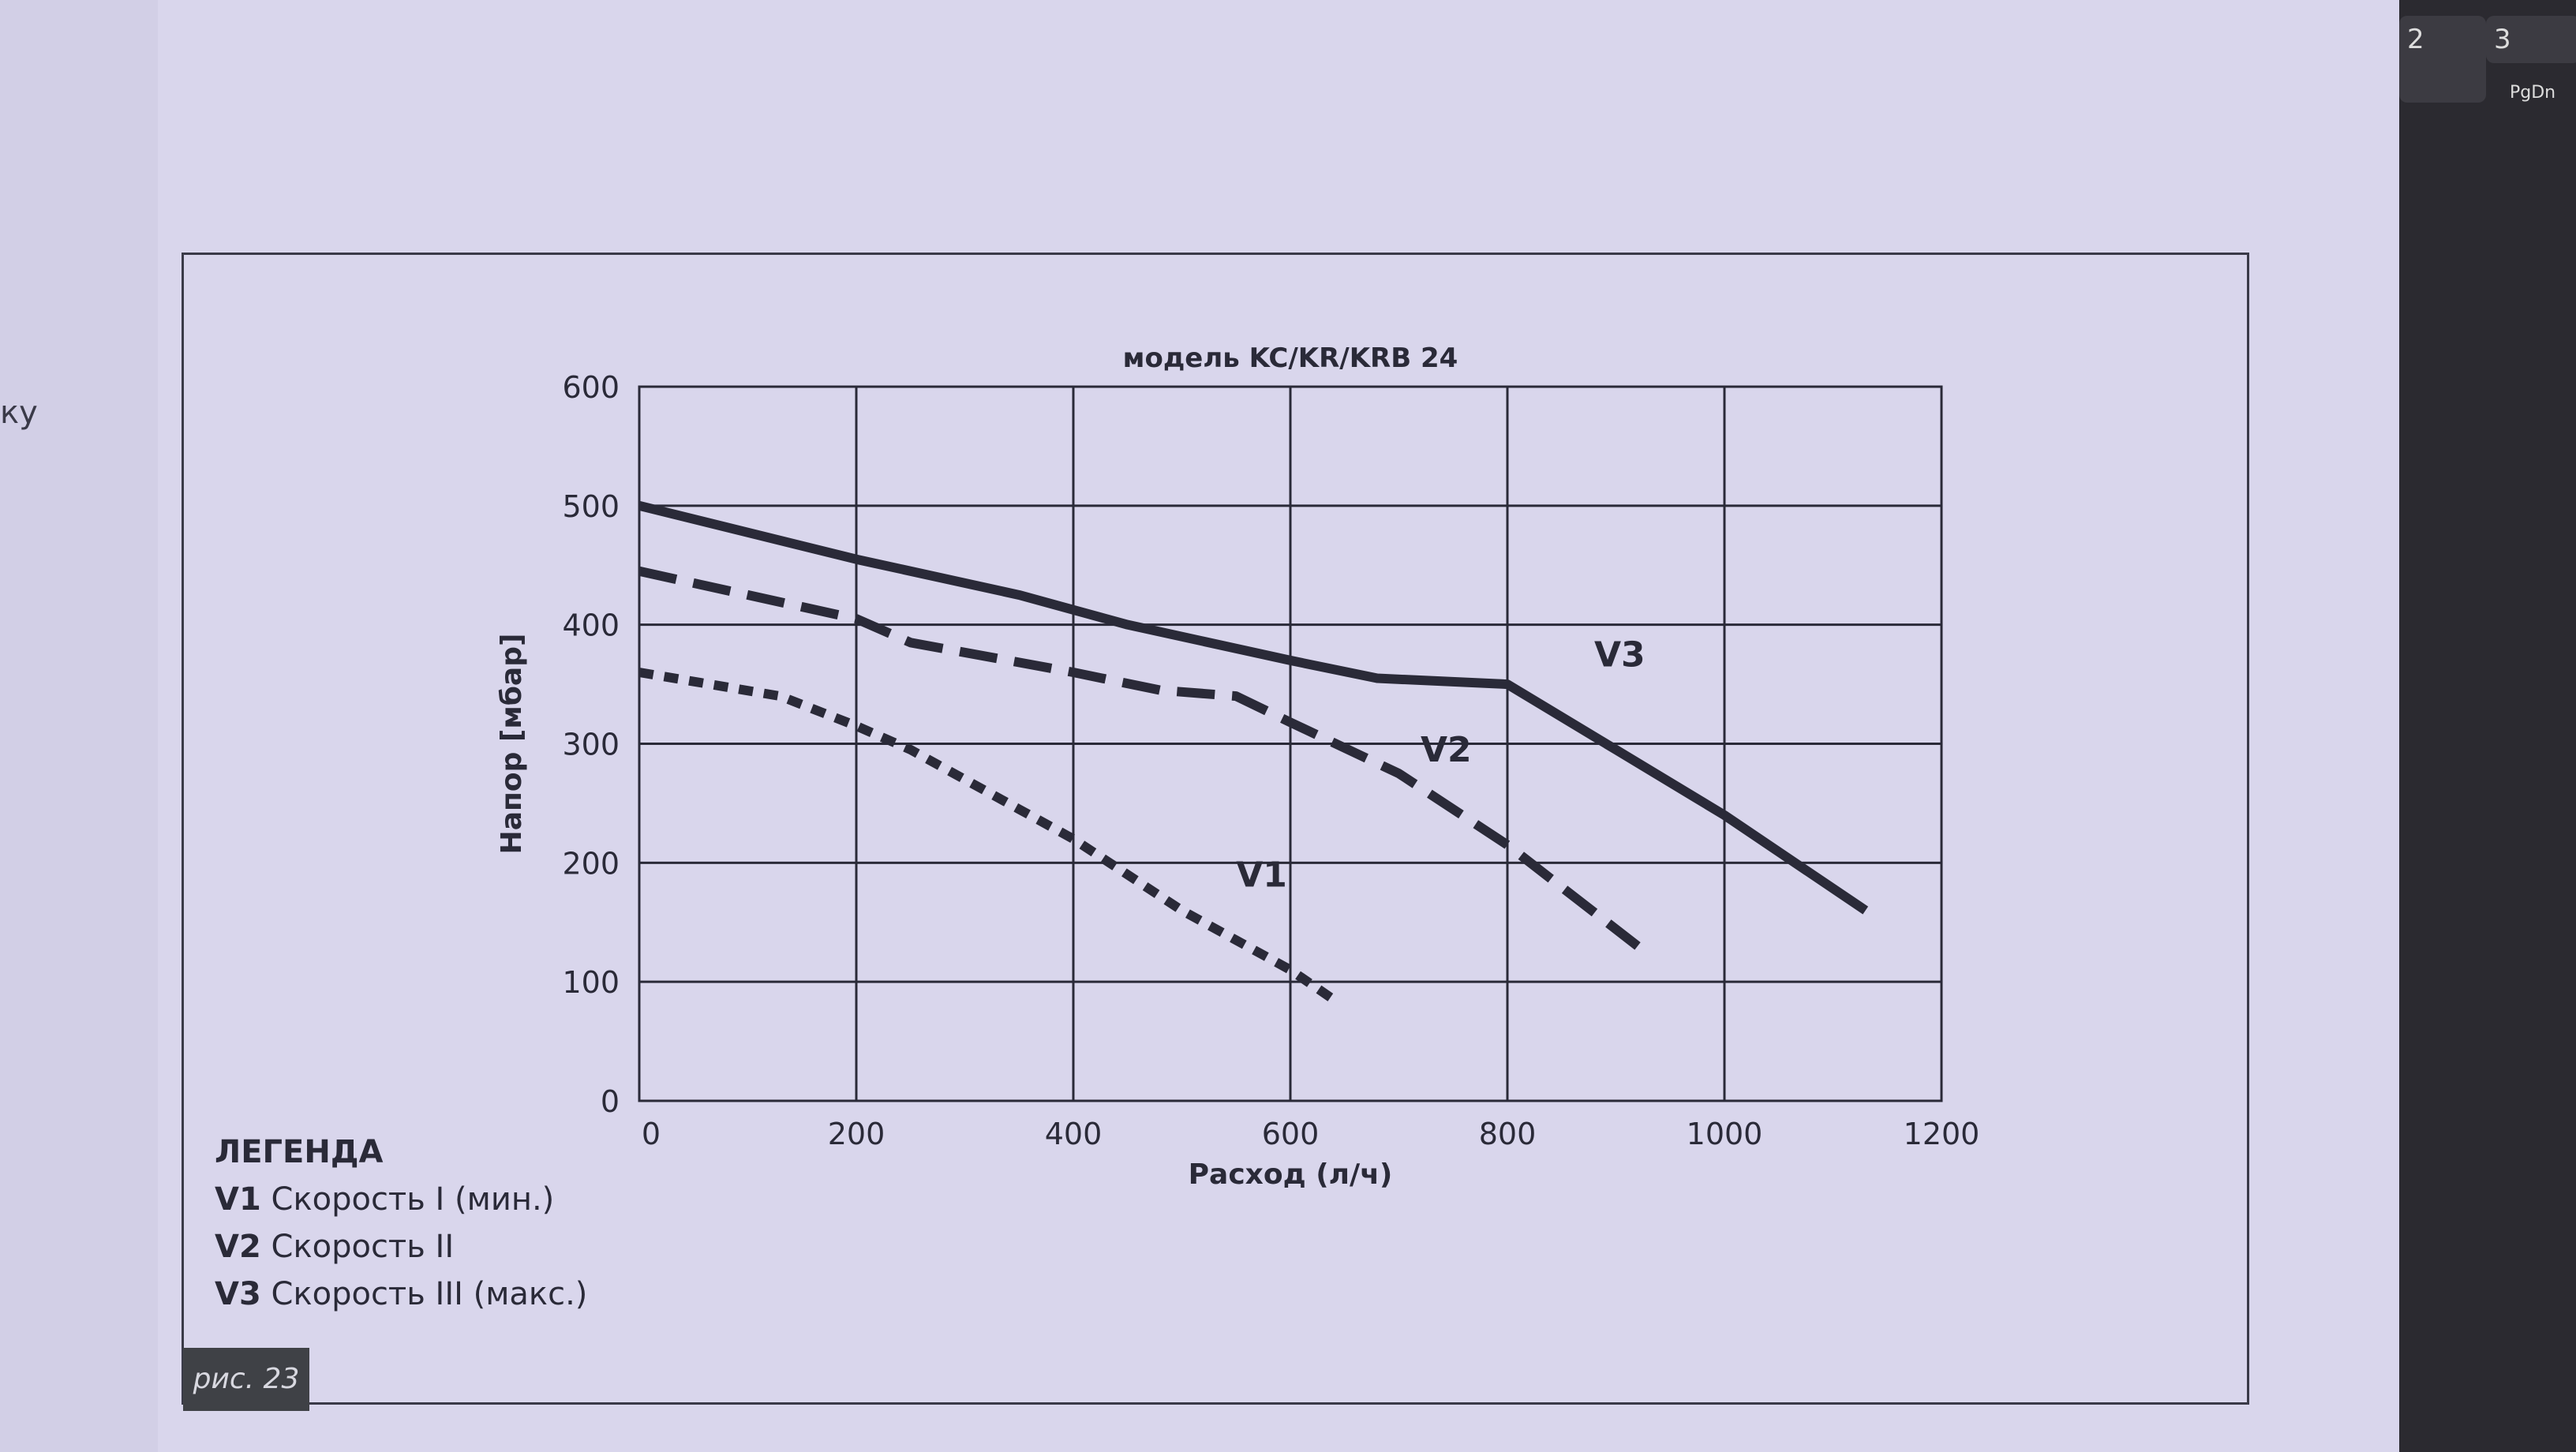  I want to click on legend-item-v2: V2 Скорость II, so click(335, 1247).